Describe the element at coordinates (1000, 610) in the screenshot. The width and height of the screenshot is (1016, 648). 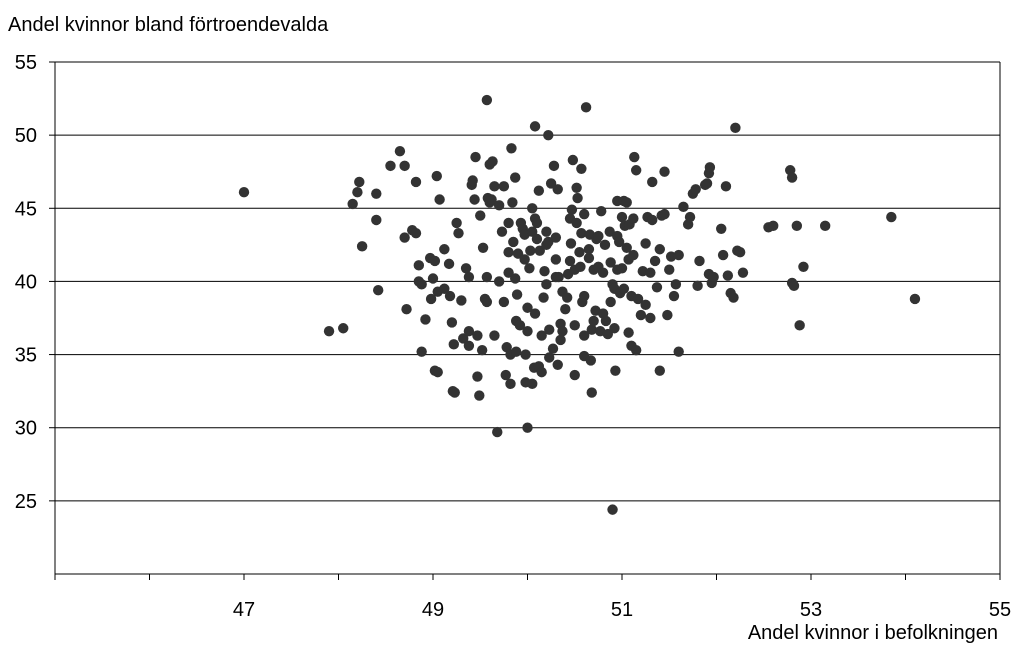
I see `x-tick-label: 55` at that location.